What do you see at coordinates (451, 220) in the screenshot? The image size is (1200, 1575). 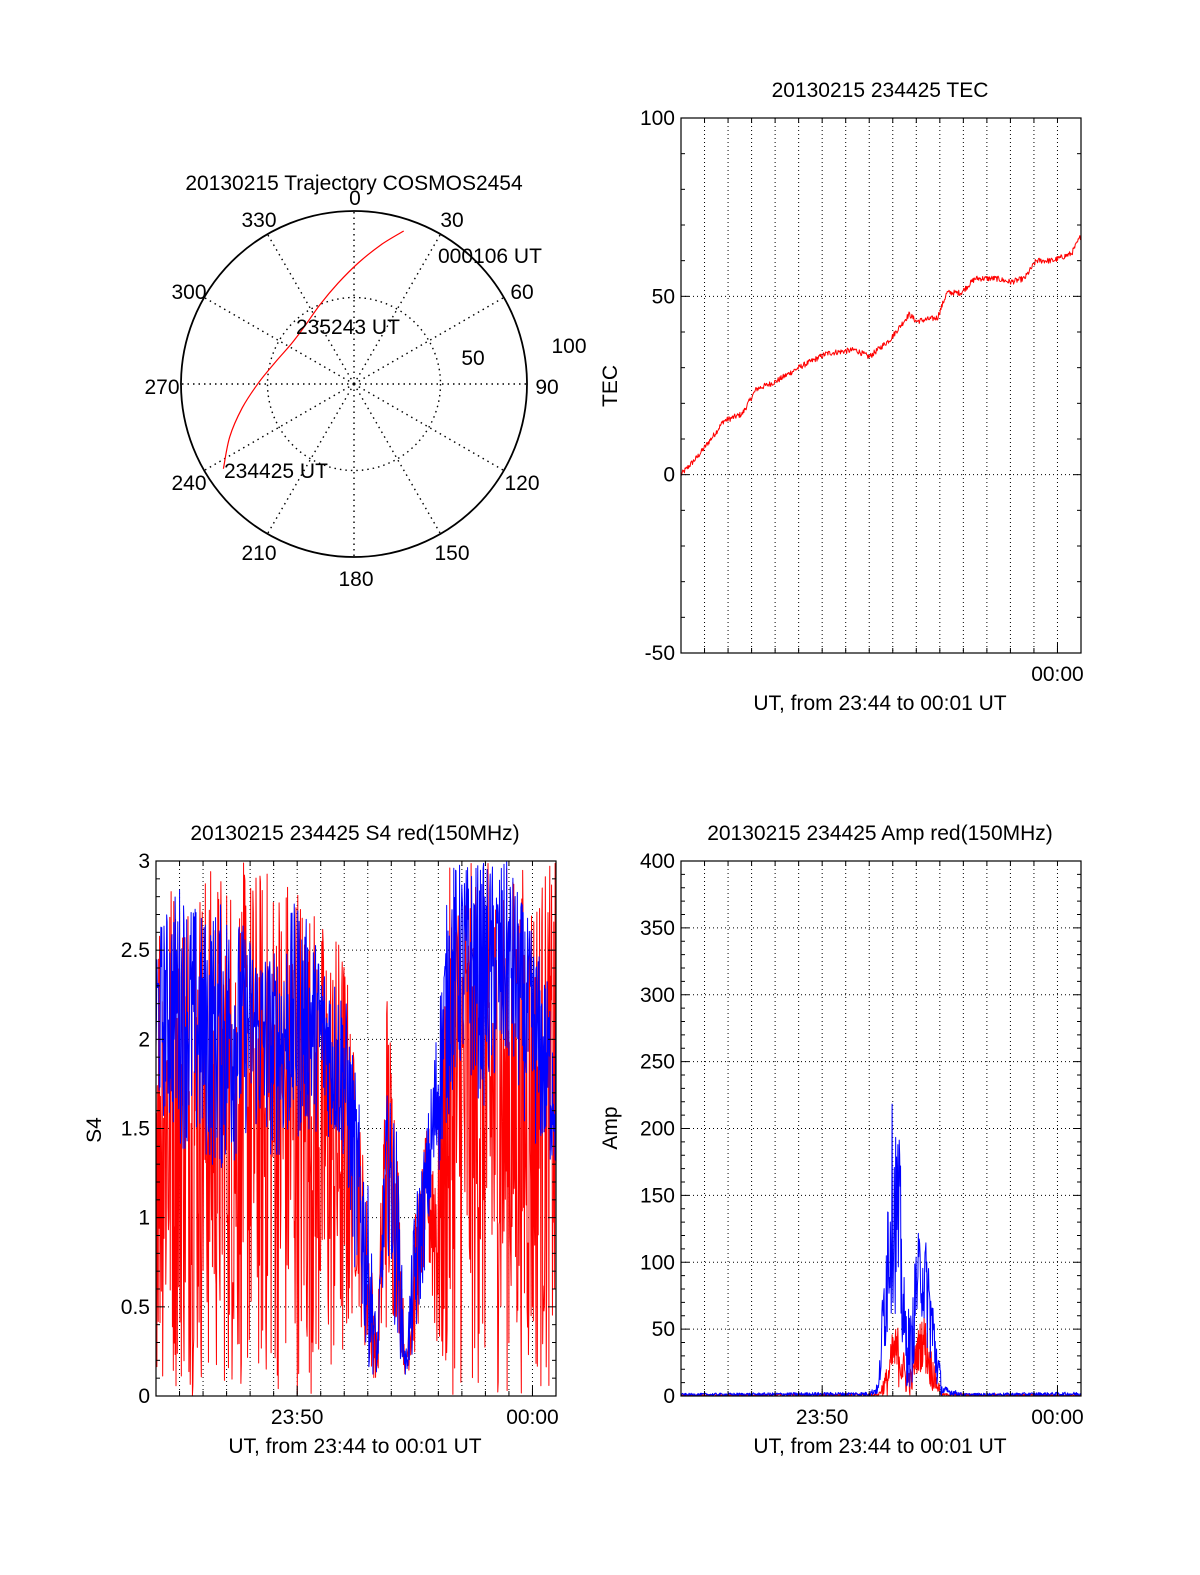 I see `polar-azimuth-label: 30` at bounding box center [451, 220].